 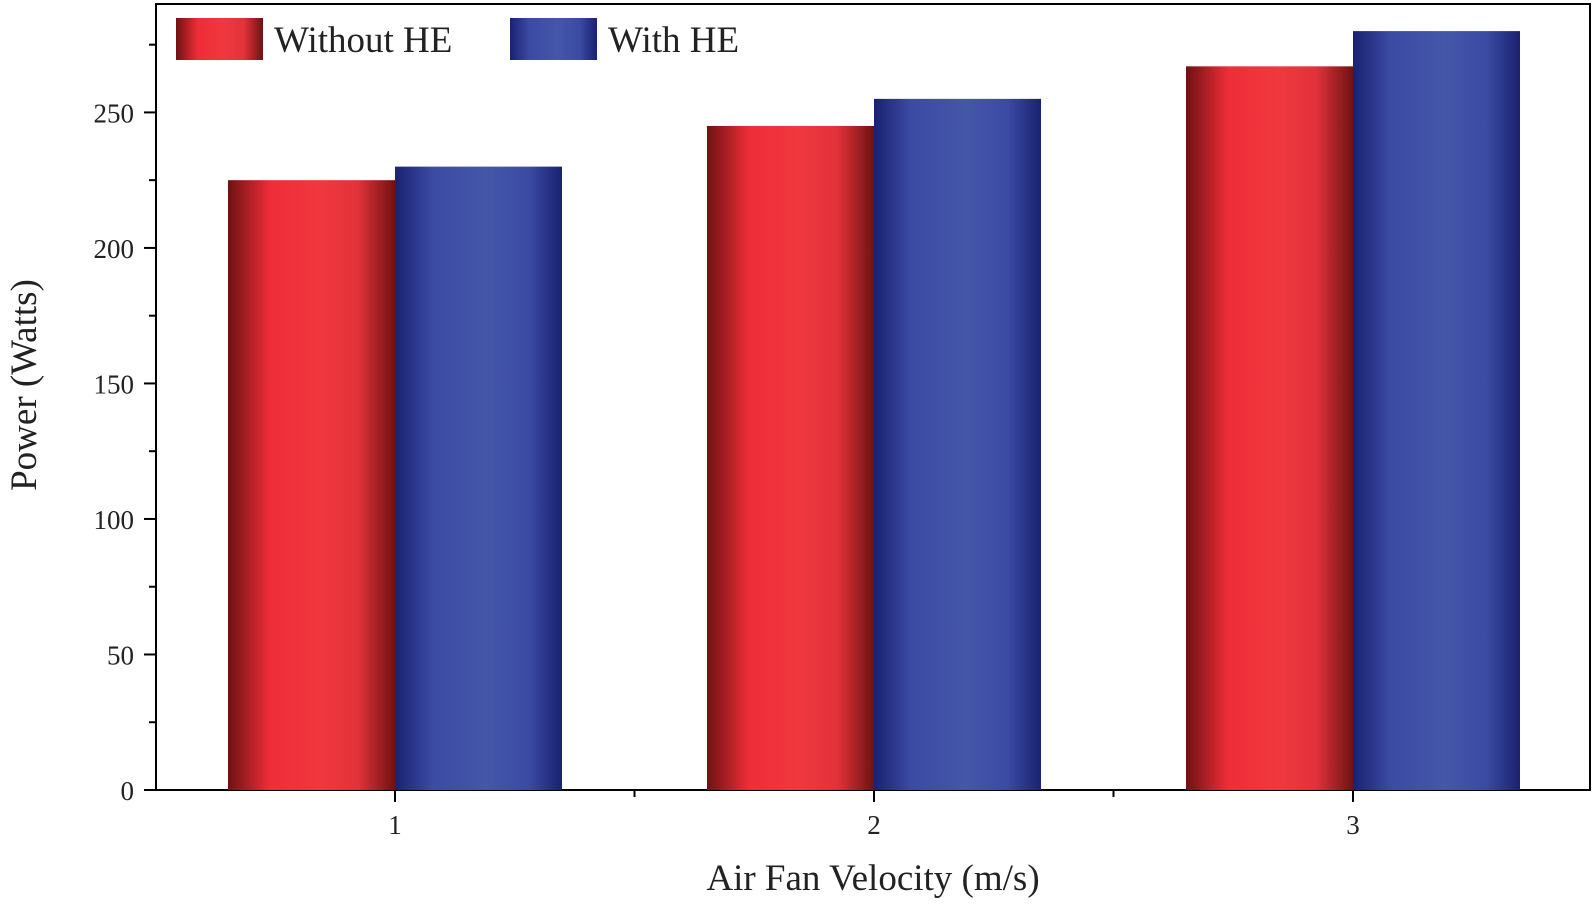 I want to click on y-axis-title: Power (Watts), so click(x=24, y=385).